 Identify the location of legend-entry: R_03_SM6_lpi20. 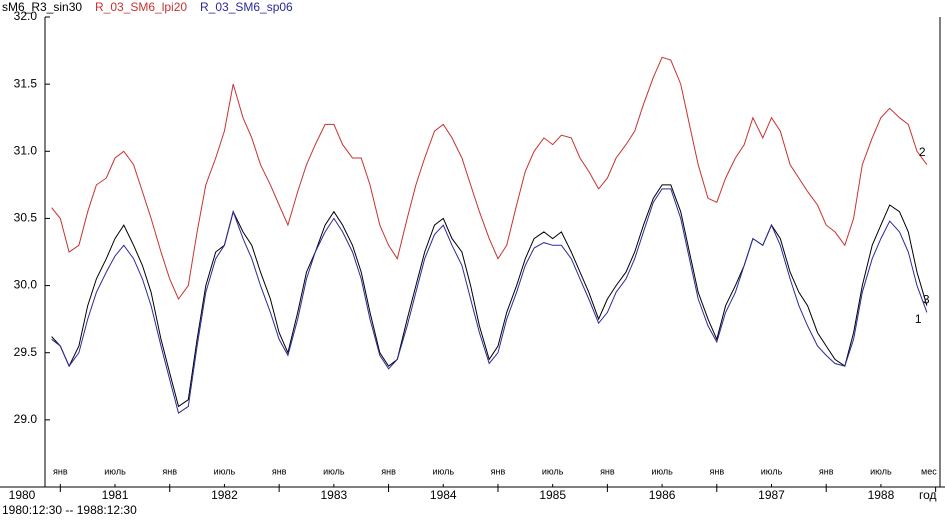
(141, 7).